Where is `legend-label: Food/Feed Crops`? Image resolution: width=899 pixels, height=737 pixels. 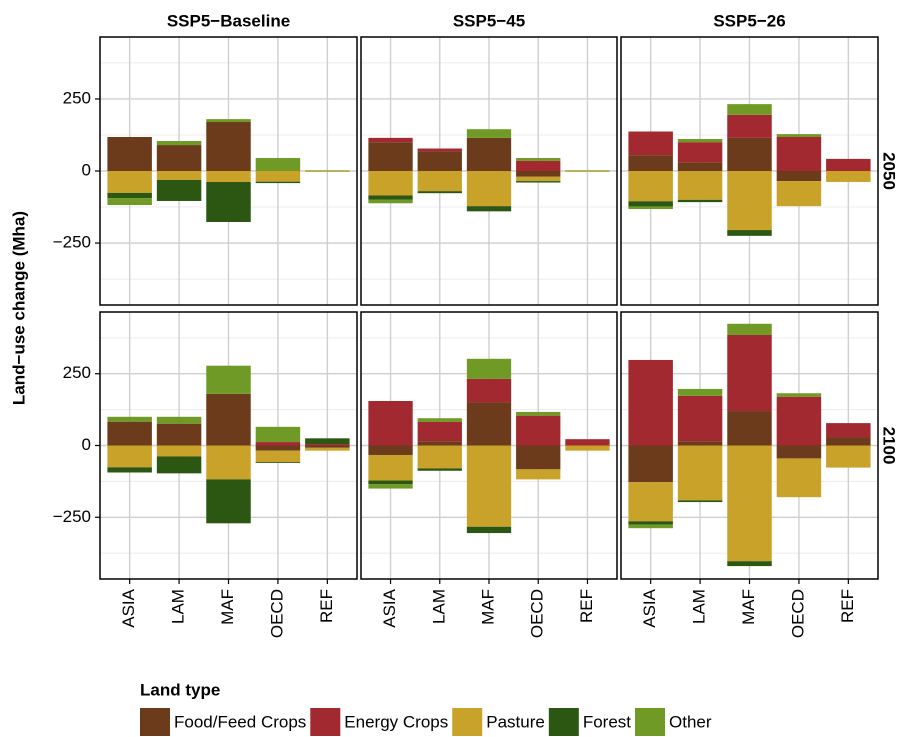 legend-label: Food/Feed Crops is located at coordinates (240, 721).